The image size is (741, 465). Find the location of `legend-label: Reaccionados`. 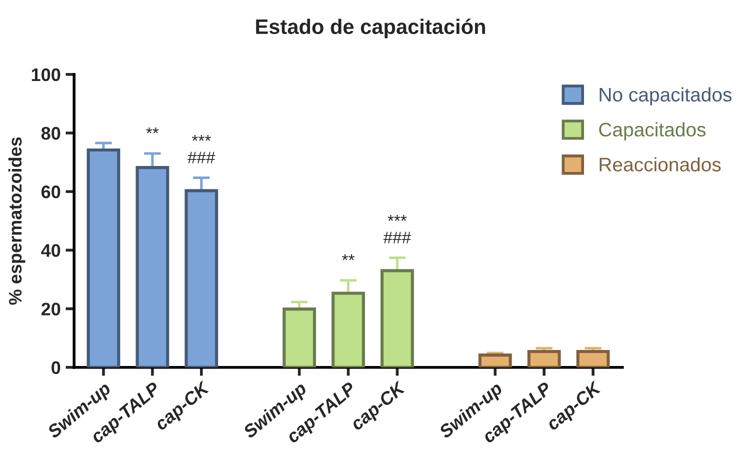

legend-label: Reaccionados is located at coordinates (660, 164).